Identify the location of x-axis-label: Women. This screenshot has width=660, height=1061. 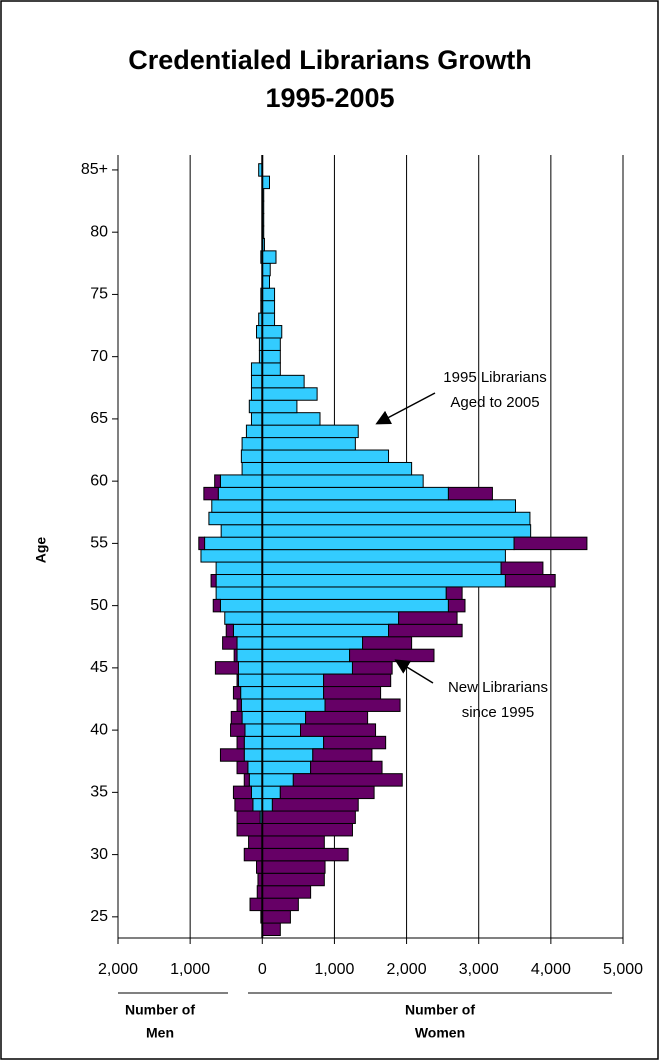
(440, 1033).